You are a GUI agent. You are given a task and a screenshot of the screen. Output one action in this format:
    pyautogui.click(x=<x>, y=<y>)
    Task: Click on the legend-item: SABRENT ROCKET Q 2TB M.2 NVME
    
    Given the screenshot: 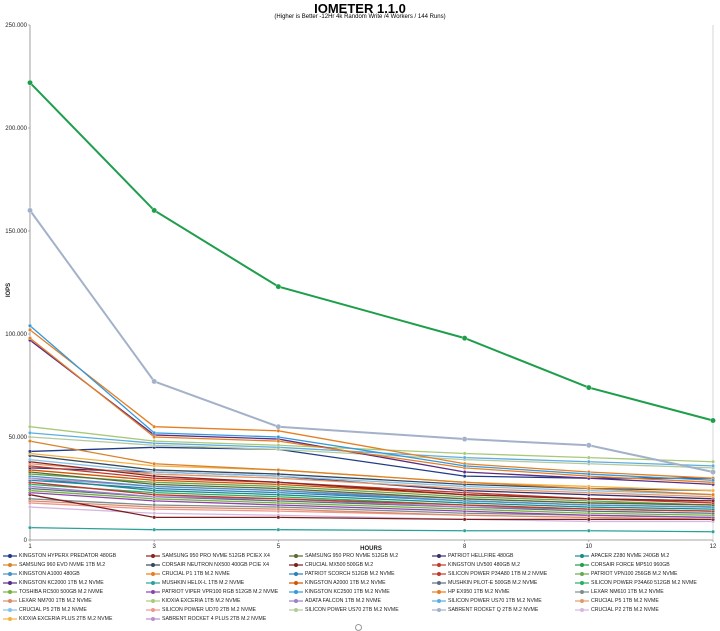 What is the action you would take?
    pyautogui.click(x=503, y=610)
    